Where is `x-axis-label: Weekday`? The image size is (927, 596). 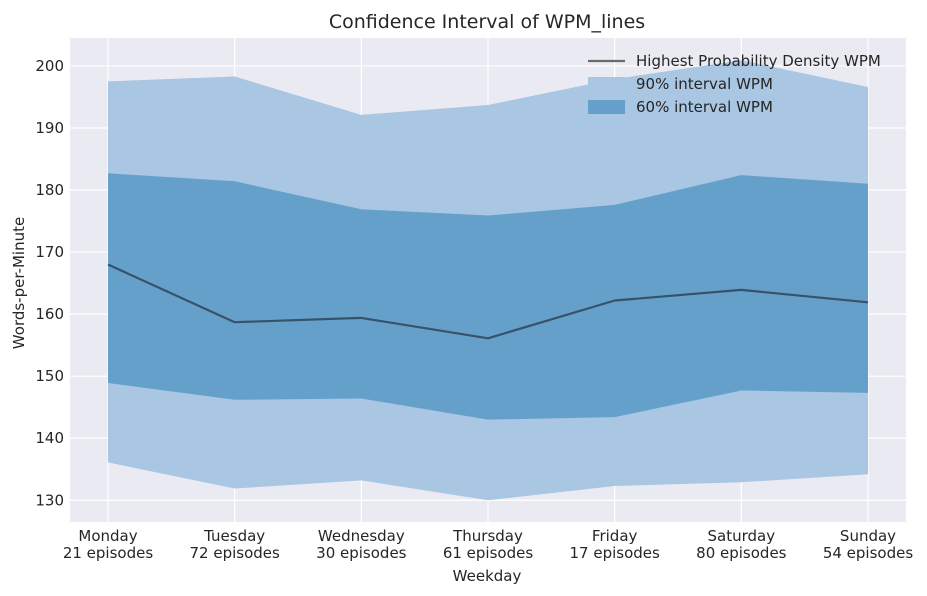 x-axis-label: Weekday is located at coordinates (487, 576).